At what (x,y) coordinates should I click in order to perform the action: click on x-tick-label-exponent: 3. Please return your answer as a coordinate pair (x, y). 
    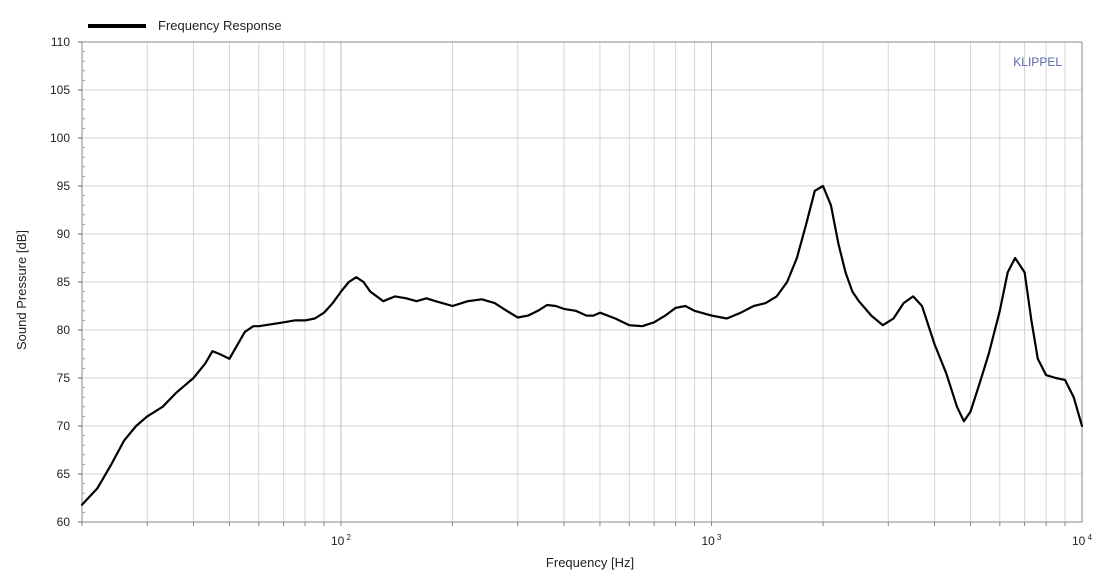
    Looking at the image, I should click on (718, 537).